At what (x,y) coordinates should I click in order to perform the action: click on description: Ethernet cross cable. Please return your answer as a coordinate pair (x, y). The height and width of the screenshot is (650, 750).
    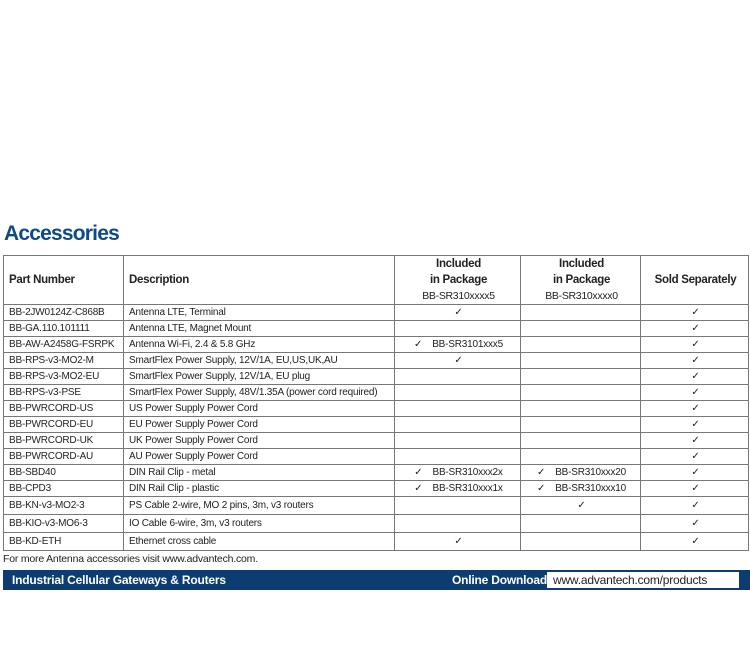
    Looking at the image, I should click on (259, 541).